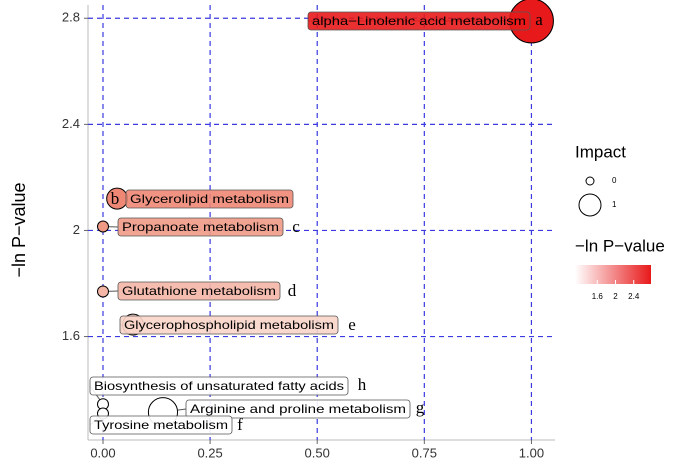 The width and height of the screenshot is (685, 468). What do you see at coordinates (292, 290) in the screenshot?
I see `point-letter: d` at bounding box center [292, 290].